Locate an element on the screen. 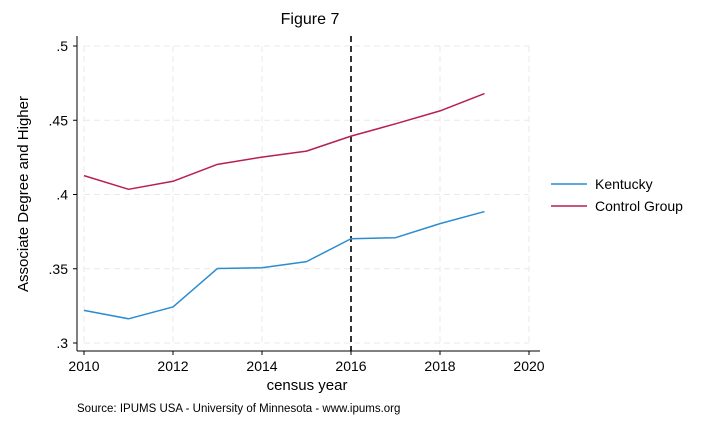 This screenshot has height=432, width=720. x-tick-label: 2014 is located at coordinates (261, 366).